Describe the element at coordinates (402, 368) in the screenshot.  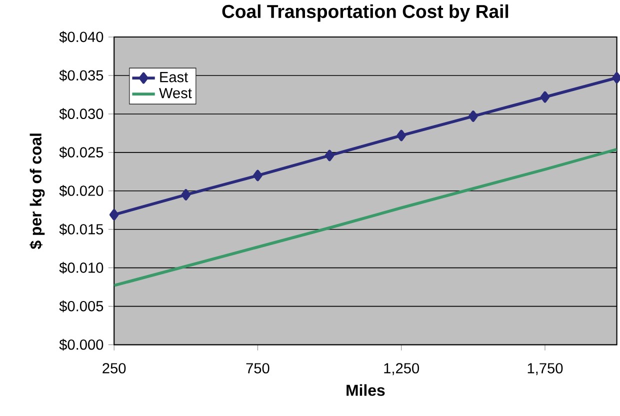
I see `x-tick-label: 1,250` at that location.